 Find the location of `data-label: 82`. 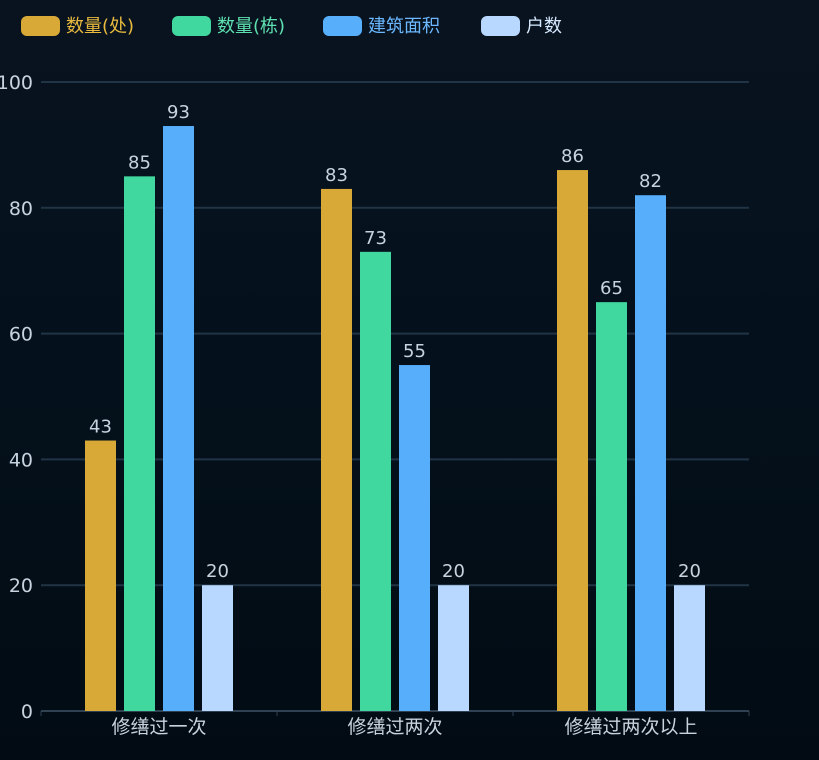

data-label: 82 is located at coordinates (650, 181).